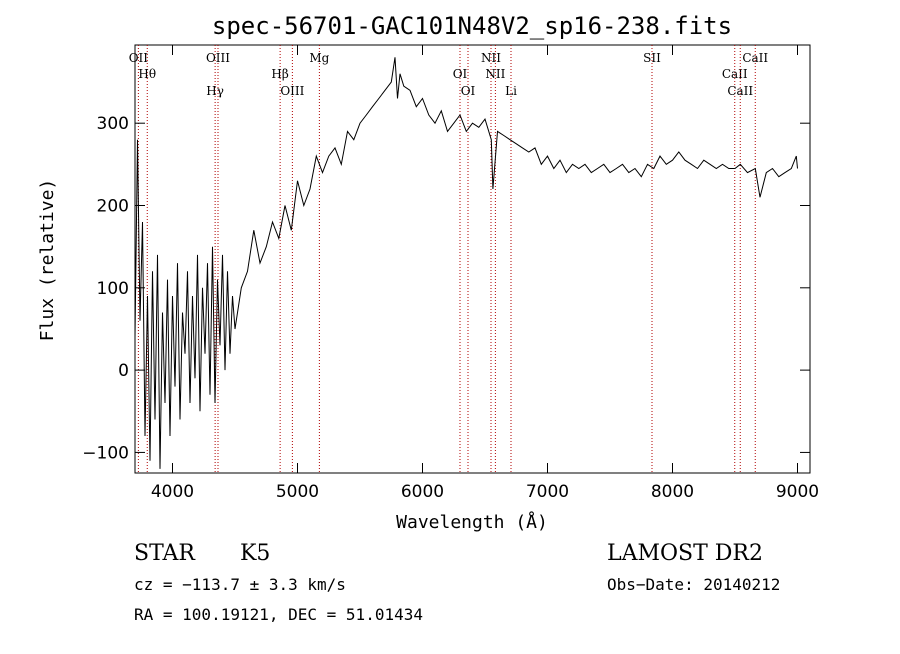 This screenshot has width=900, height=654. I want to click on x-tick-label: 8000, so click(672, 492).